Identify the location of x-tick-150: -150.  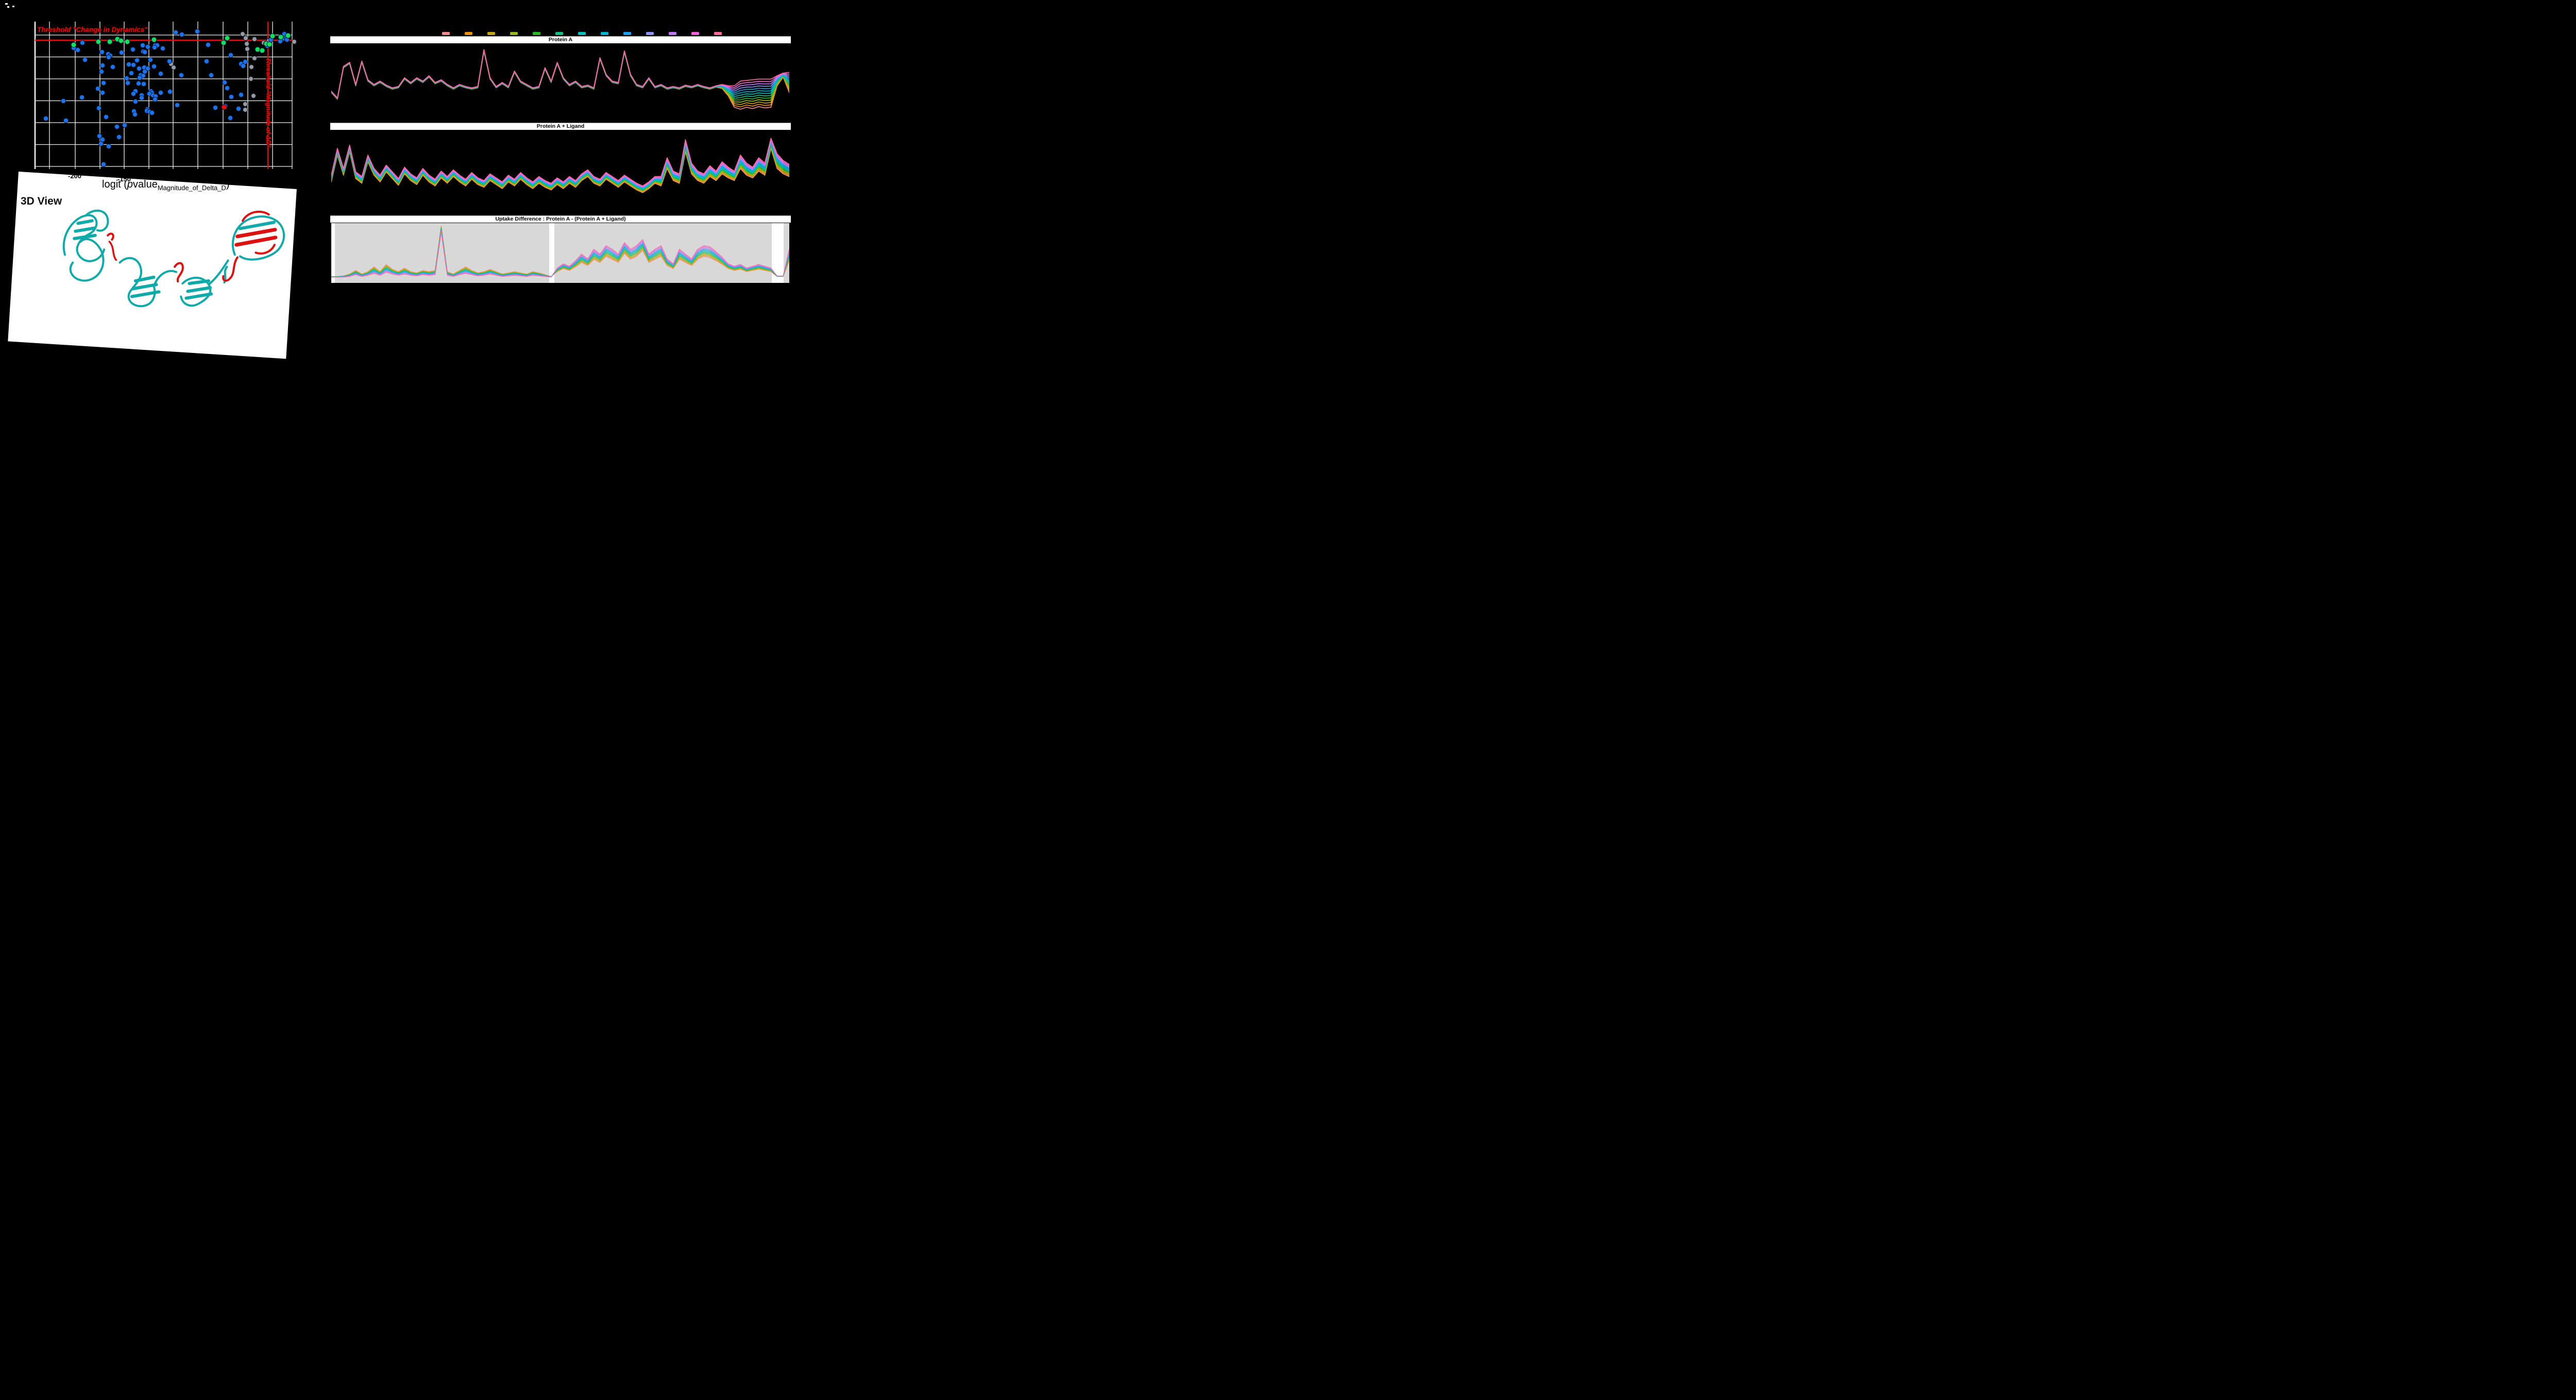
(124, 179).